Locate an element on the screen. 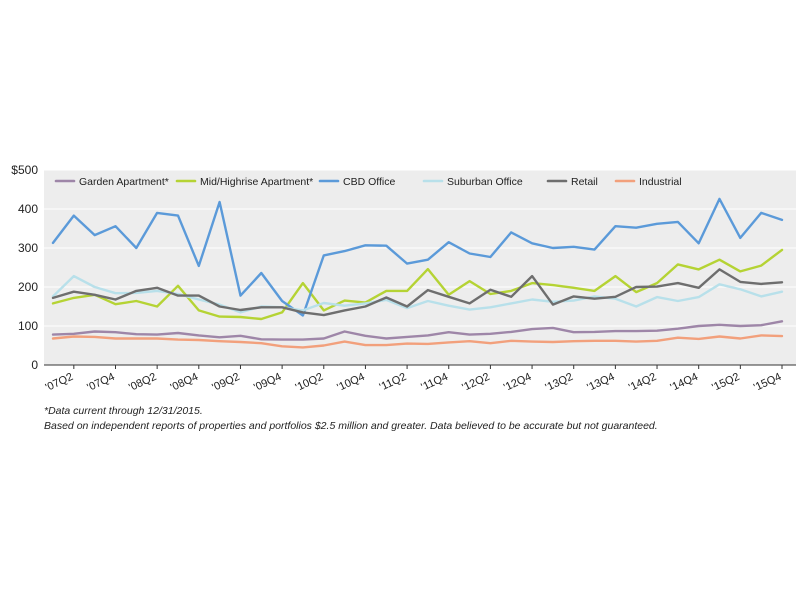  legend-label: Suburban Office is located at coordinates (485, 182).